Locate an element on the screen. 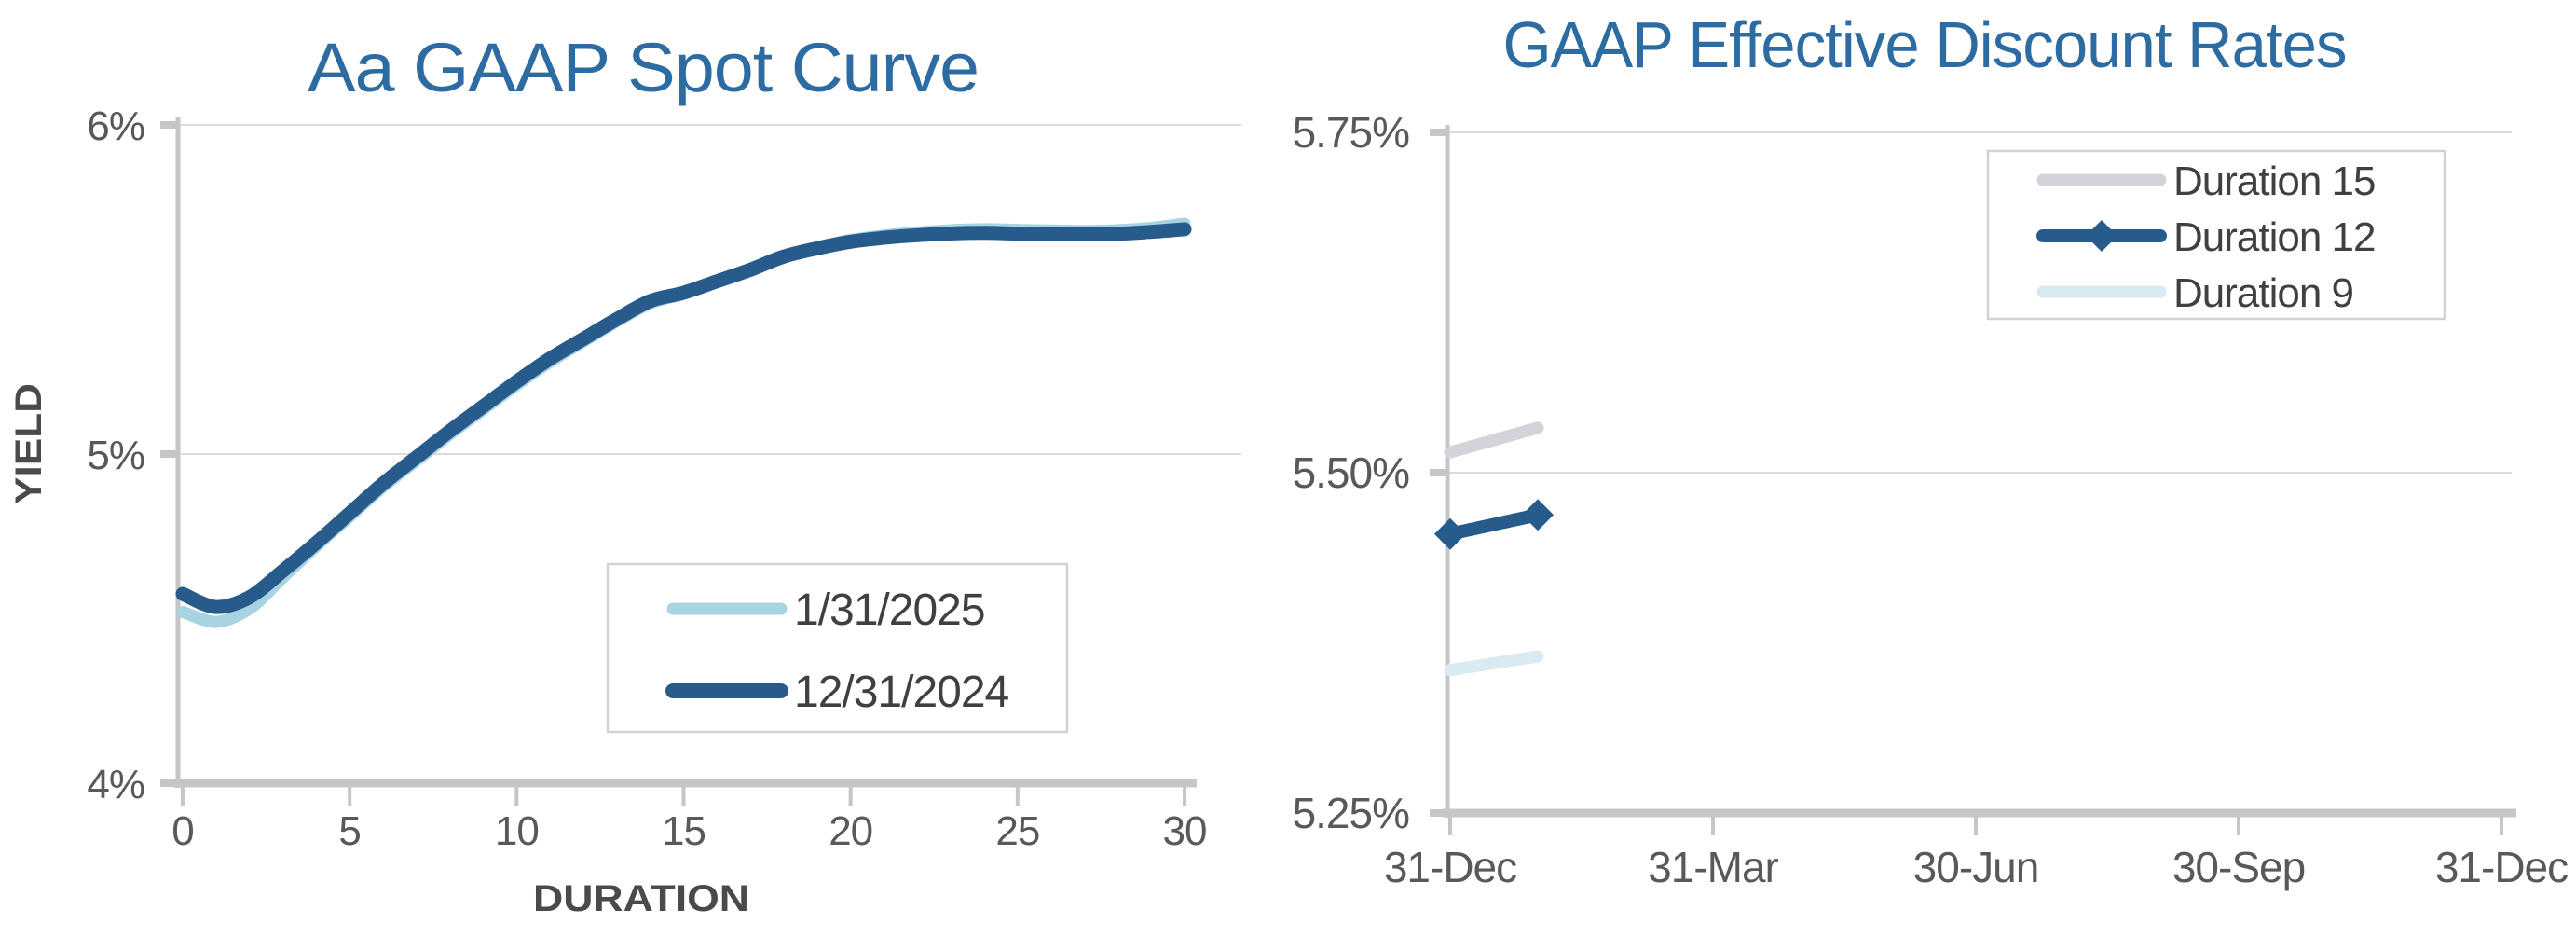  x-tick-label: 30-Jun is located at coordinates (1976, 867).